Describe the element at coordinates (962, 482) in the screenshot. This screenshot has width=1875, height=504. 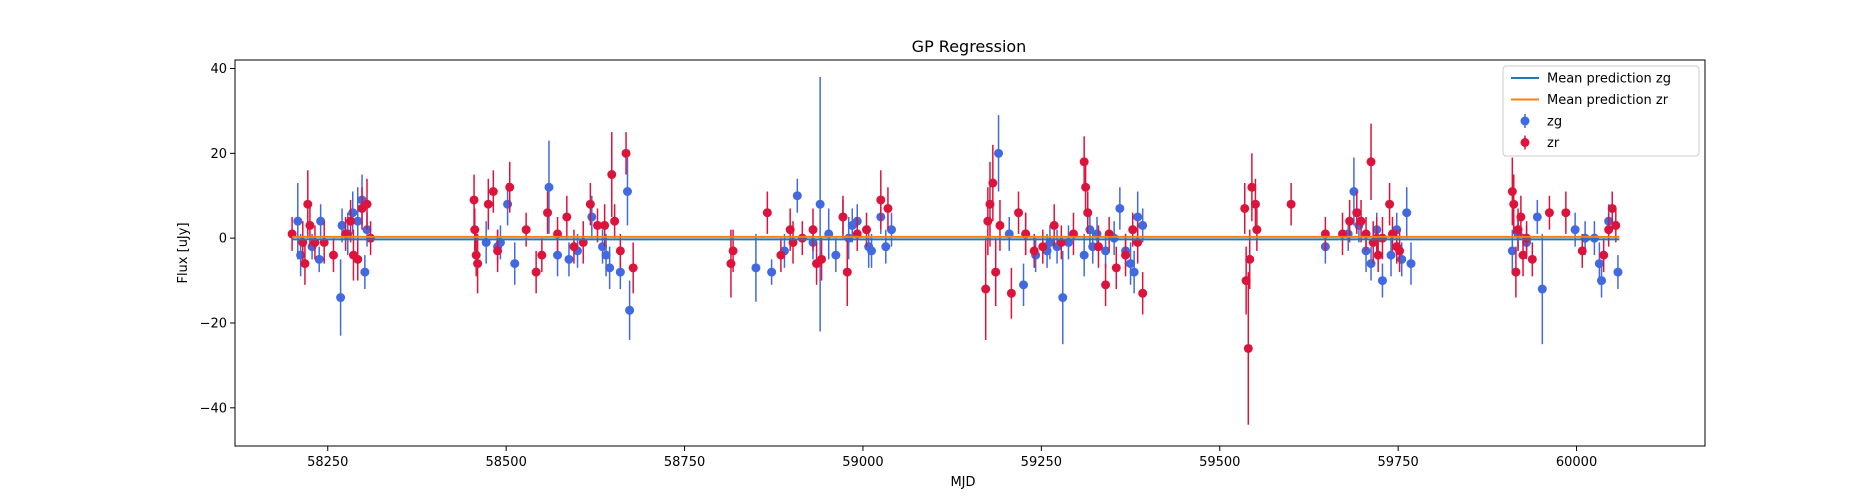
I see `x-axis-label: MJD` at that location.